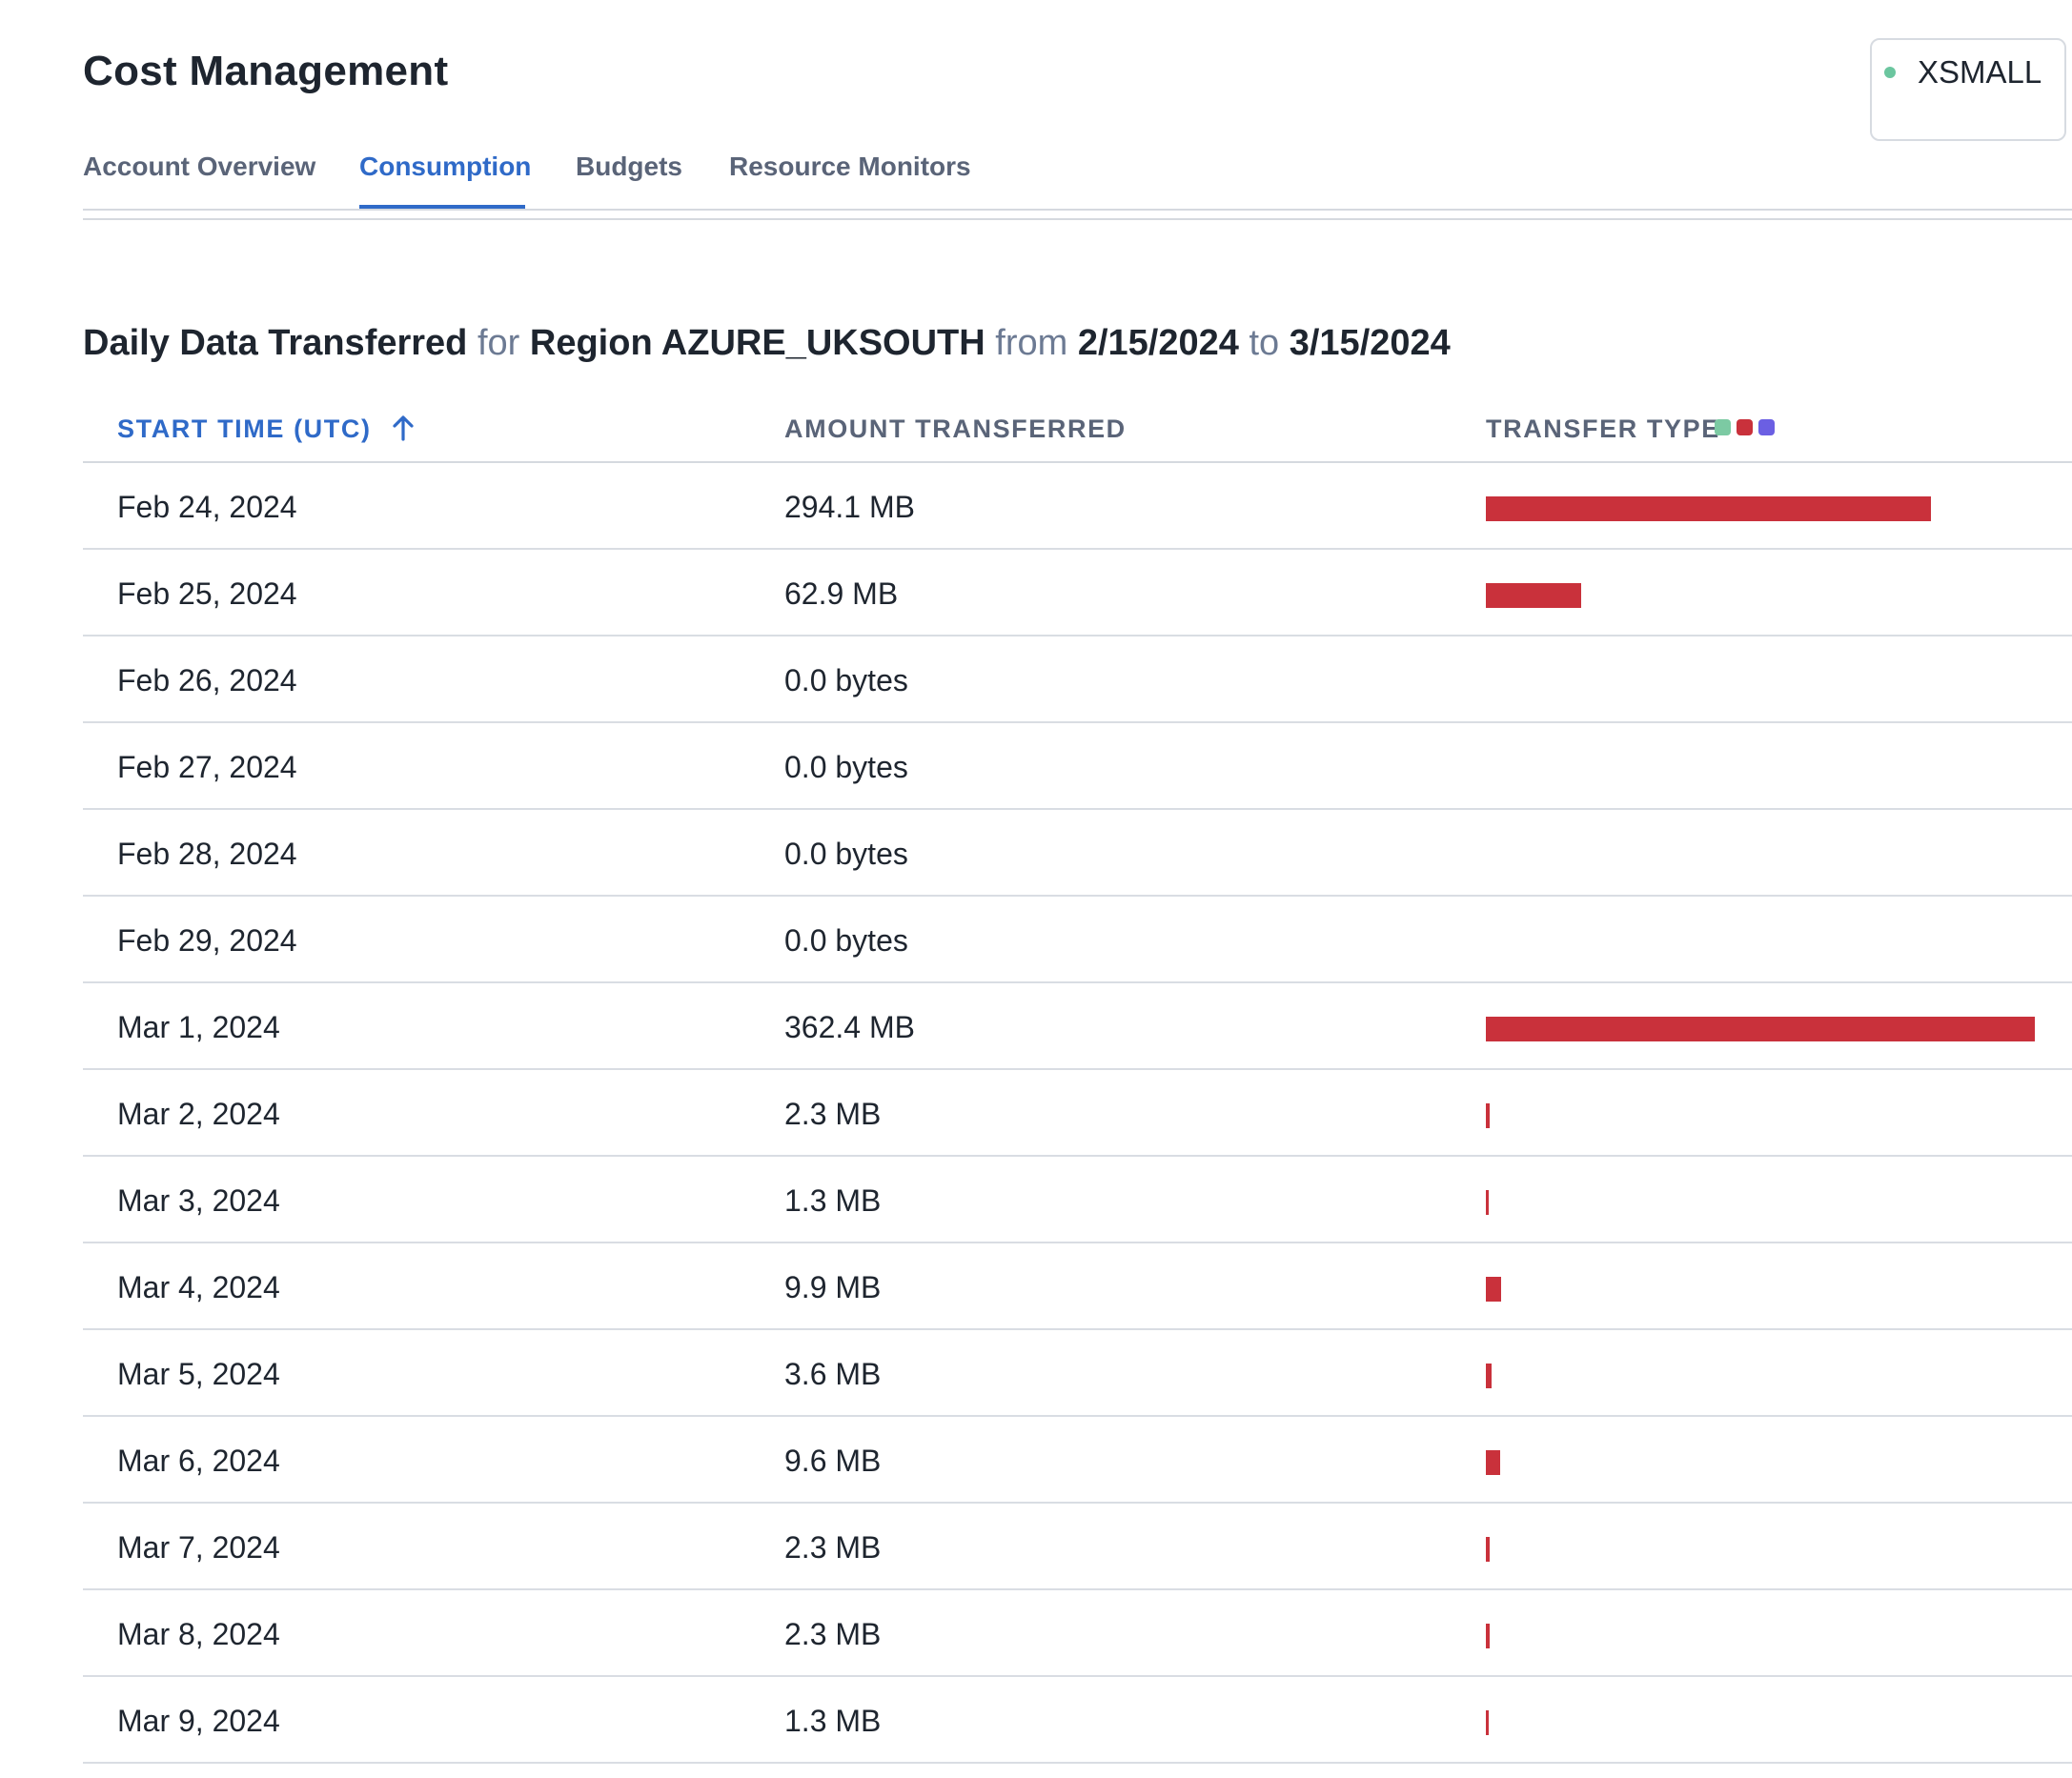  What do you see at coordinates (1158, 343) in the screenshot?
I see `heading-start-date: 2/15/2024` at bounding box center [1158, 343].